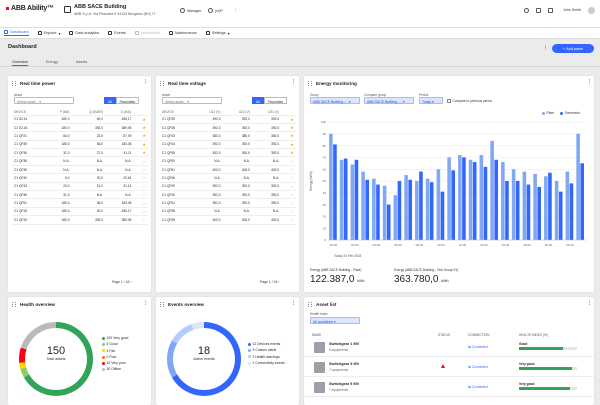 The height and width of the screenshot is (405, 600). What do you see at coordinates (215, 10) in the screenshot?
I see `unit-selector: (m)P` at bounding box center [215, 10].